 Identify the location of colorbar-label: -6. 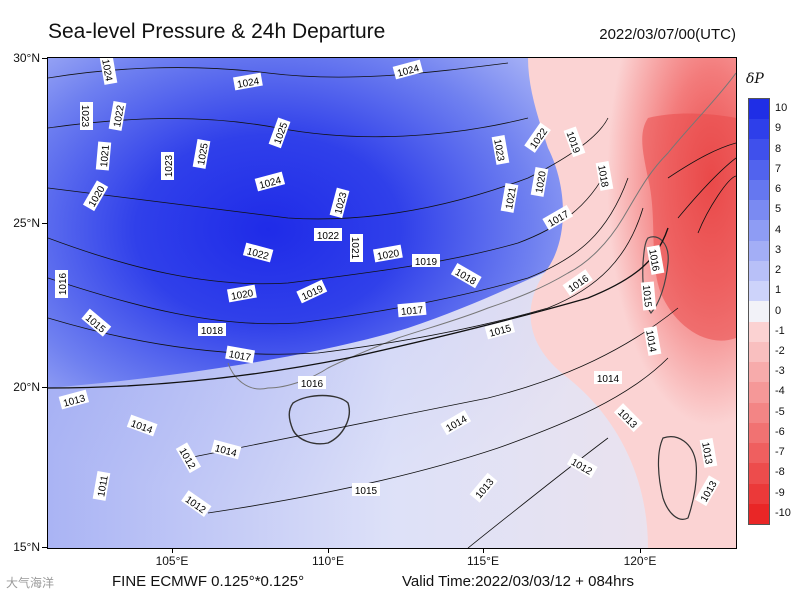
(780, 431).